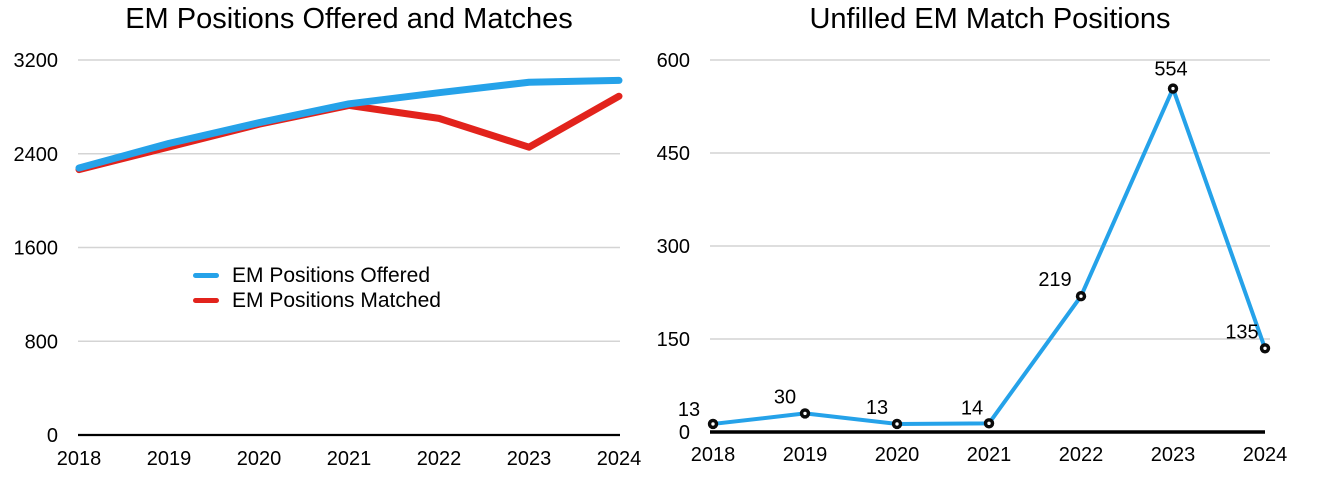  What do you see at coordinates (673, 154) in the screenshot?
I see `y-axis-tick-label: 450` at bounding box center [673, 154].